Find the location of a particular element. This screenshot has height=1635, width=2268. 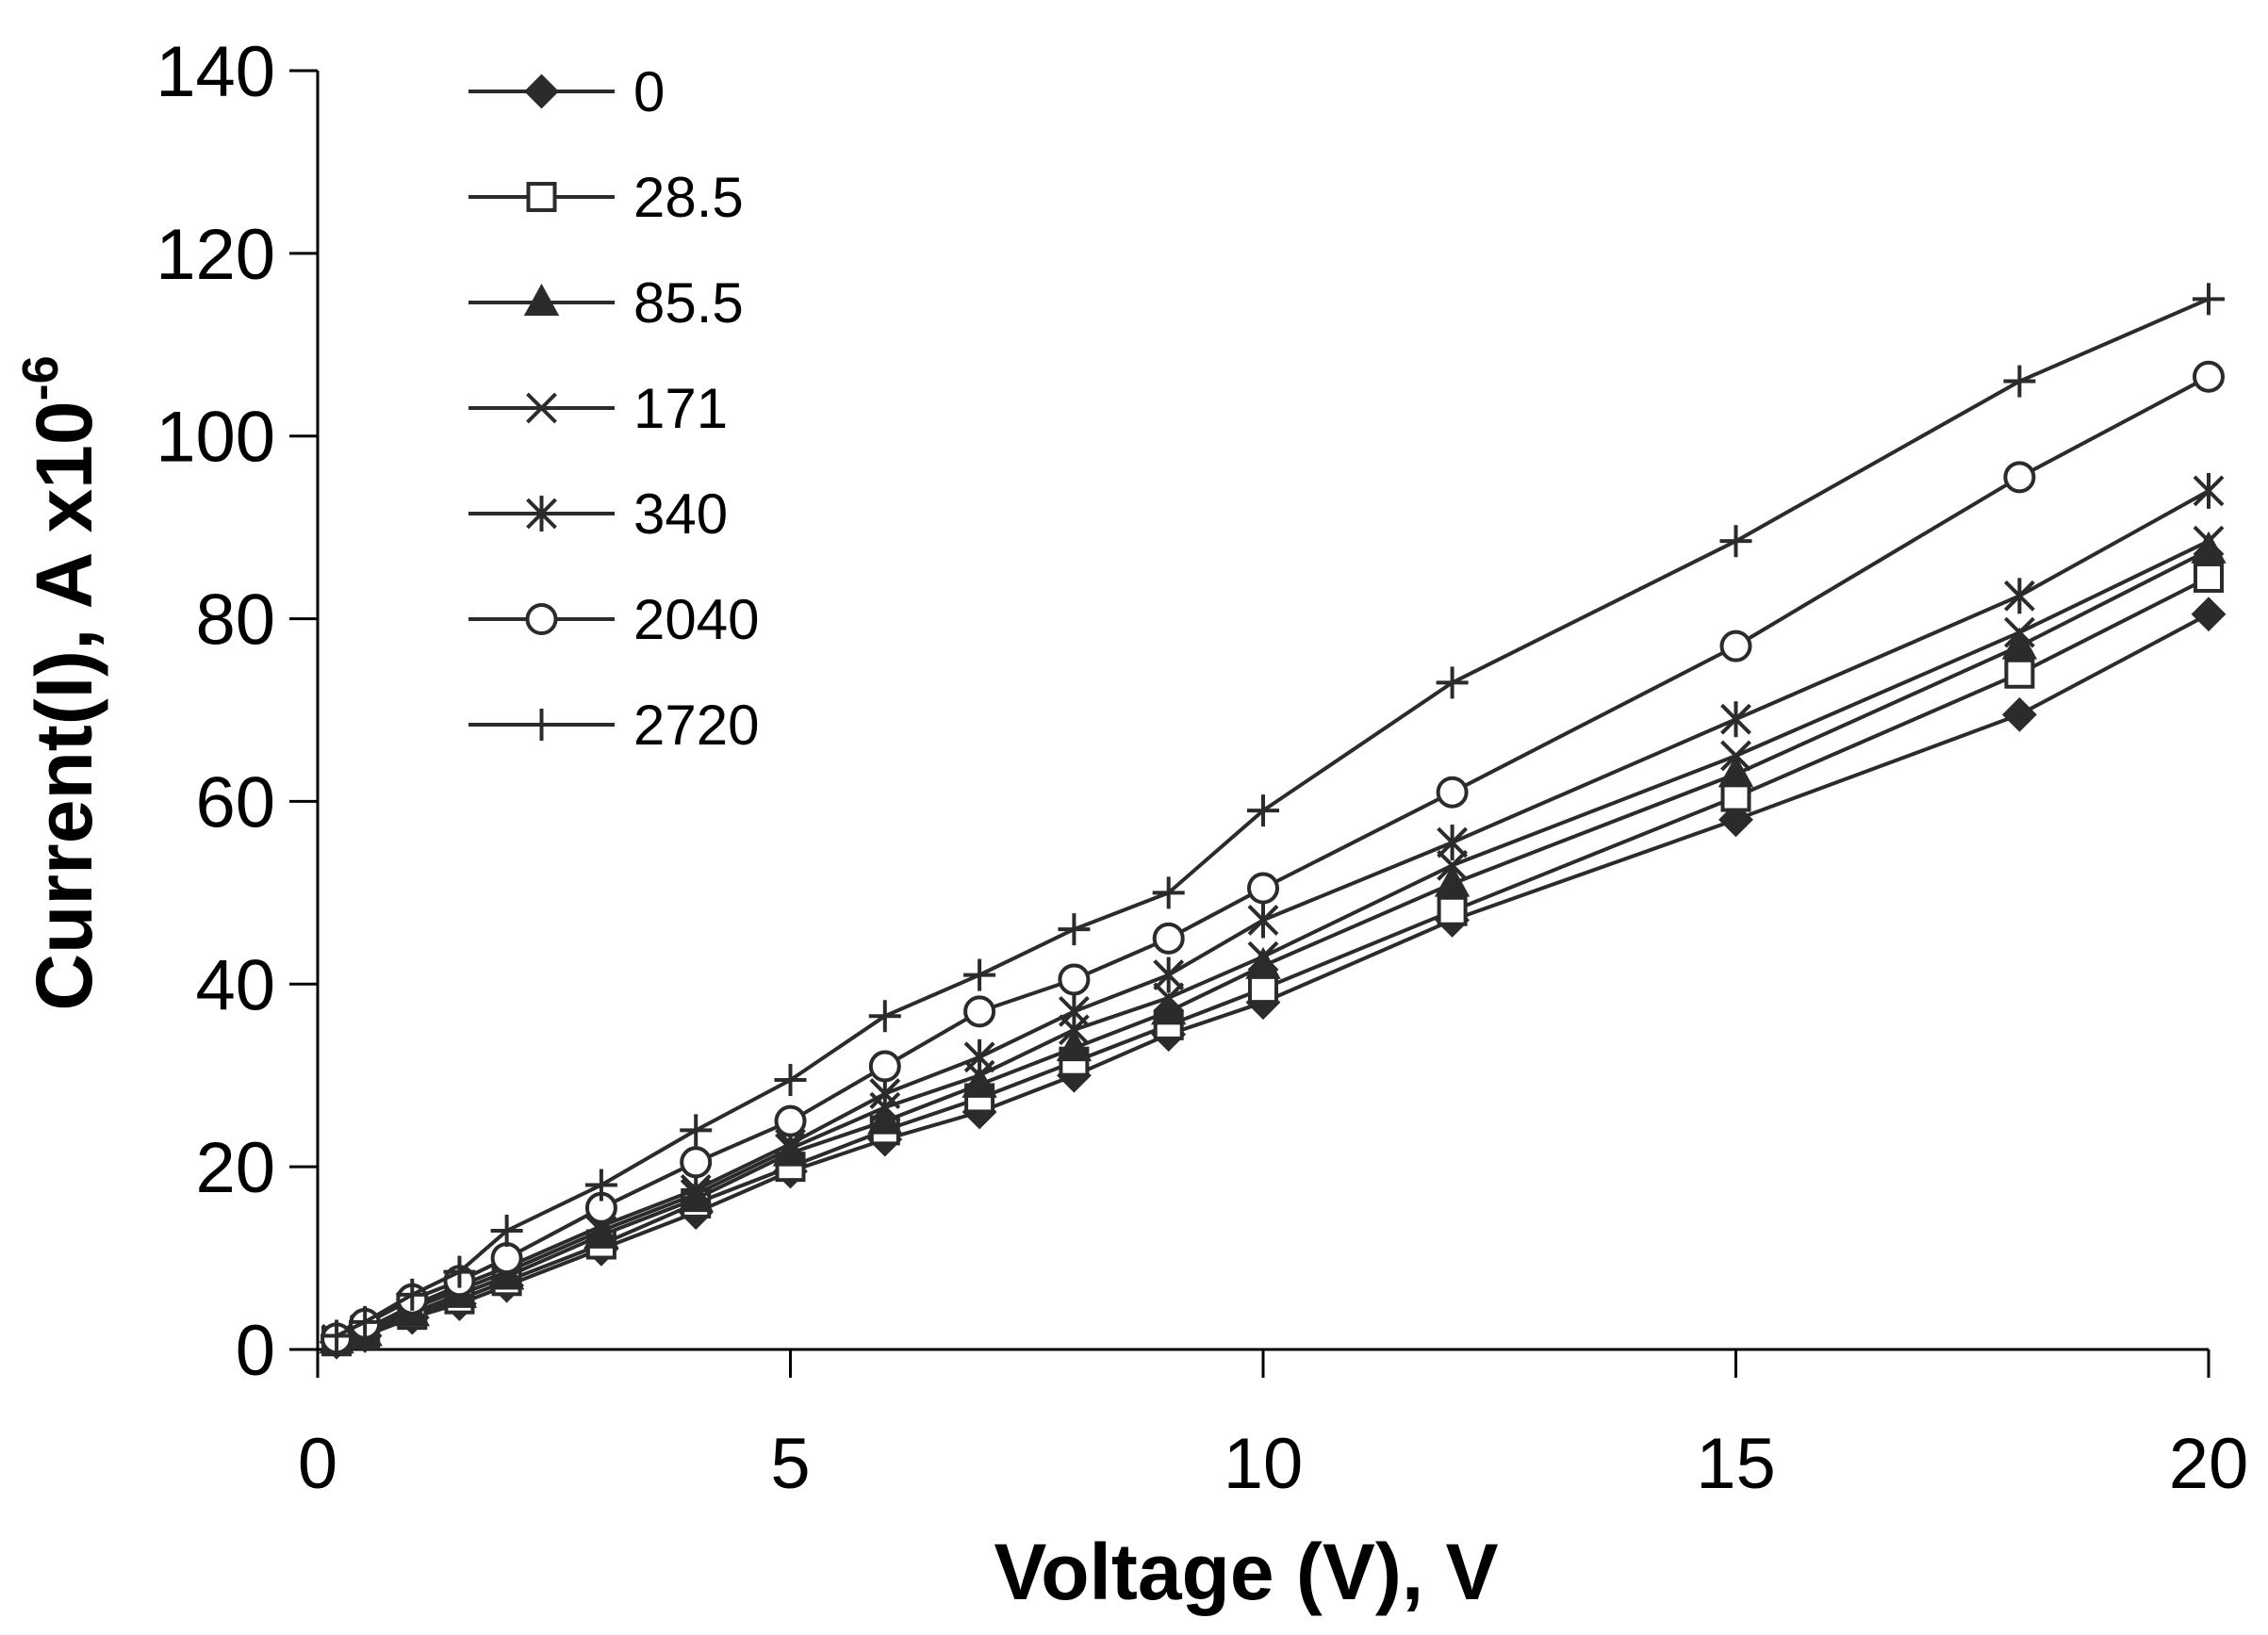

legend-label: 340 is located at coordinates (680, 514).